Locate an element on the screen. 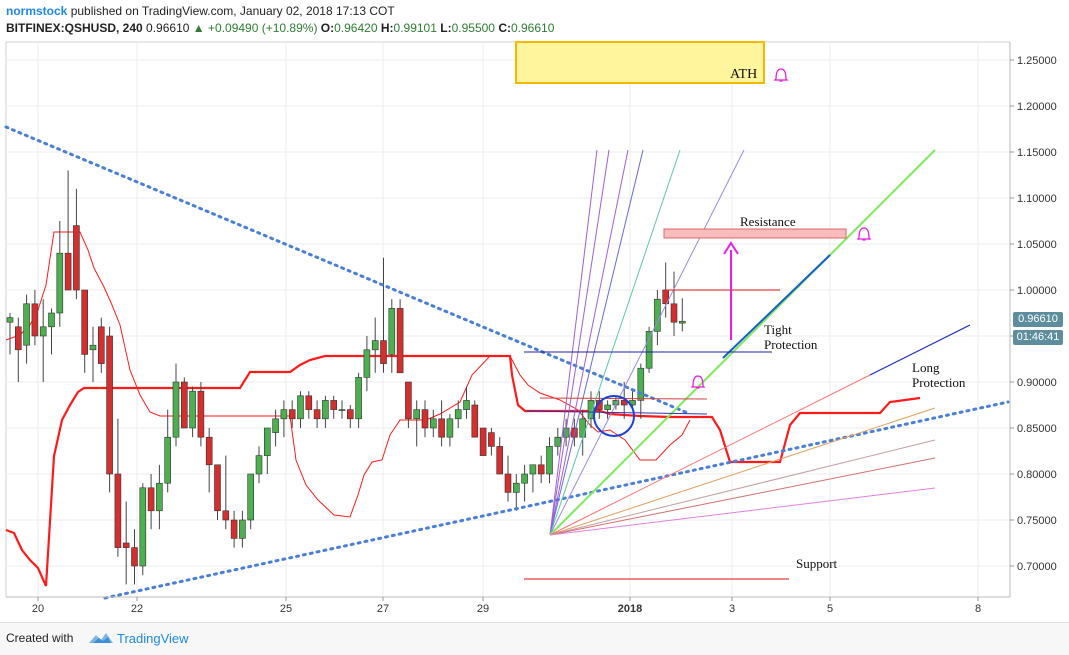  last-price: 0.96610 is located at coordinates (168, 28).